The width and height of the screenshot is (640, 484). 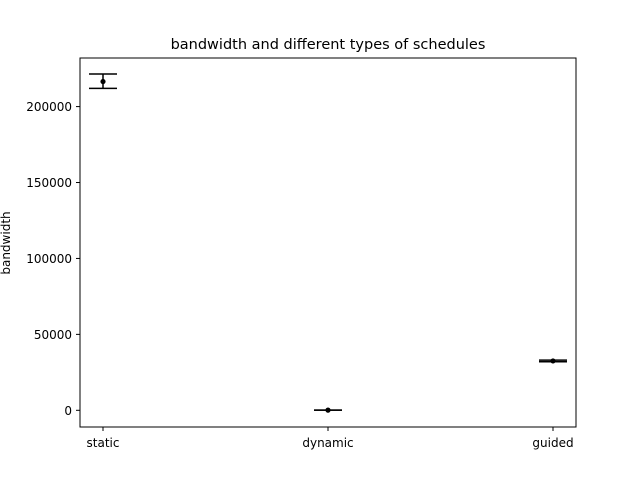 I want to click on y-tick-label: 0, so click(x=68, y=411).